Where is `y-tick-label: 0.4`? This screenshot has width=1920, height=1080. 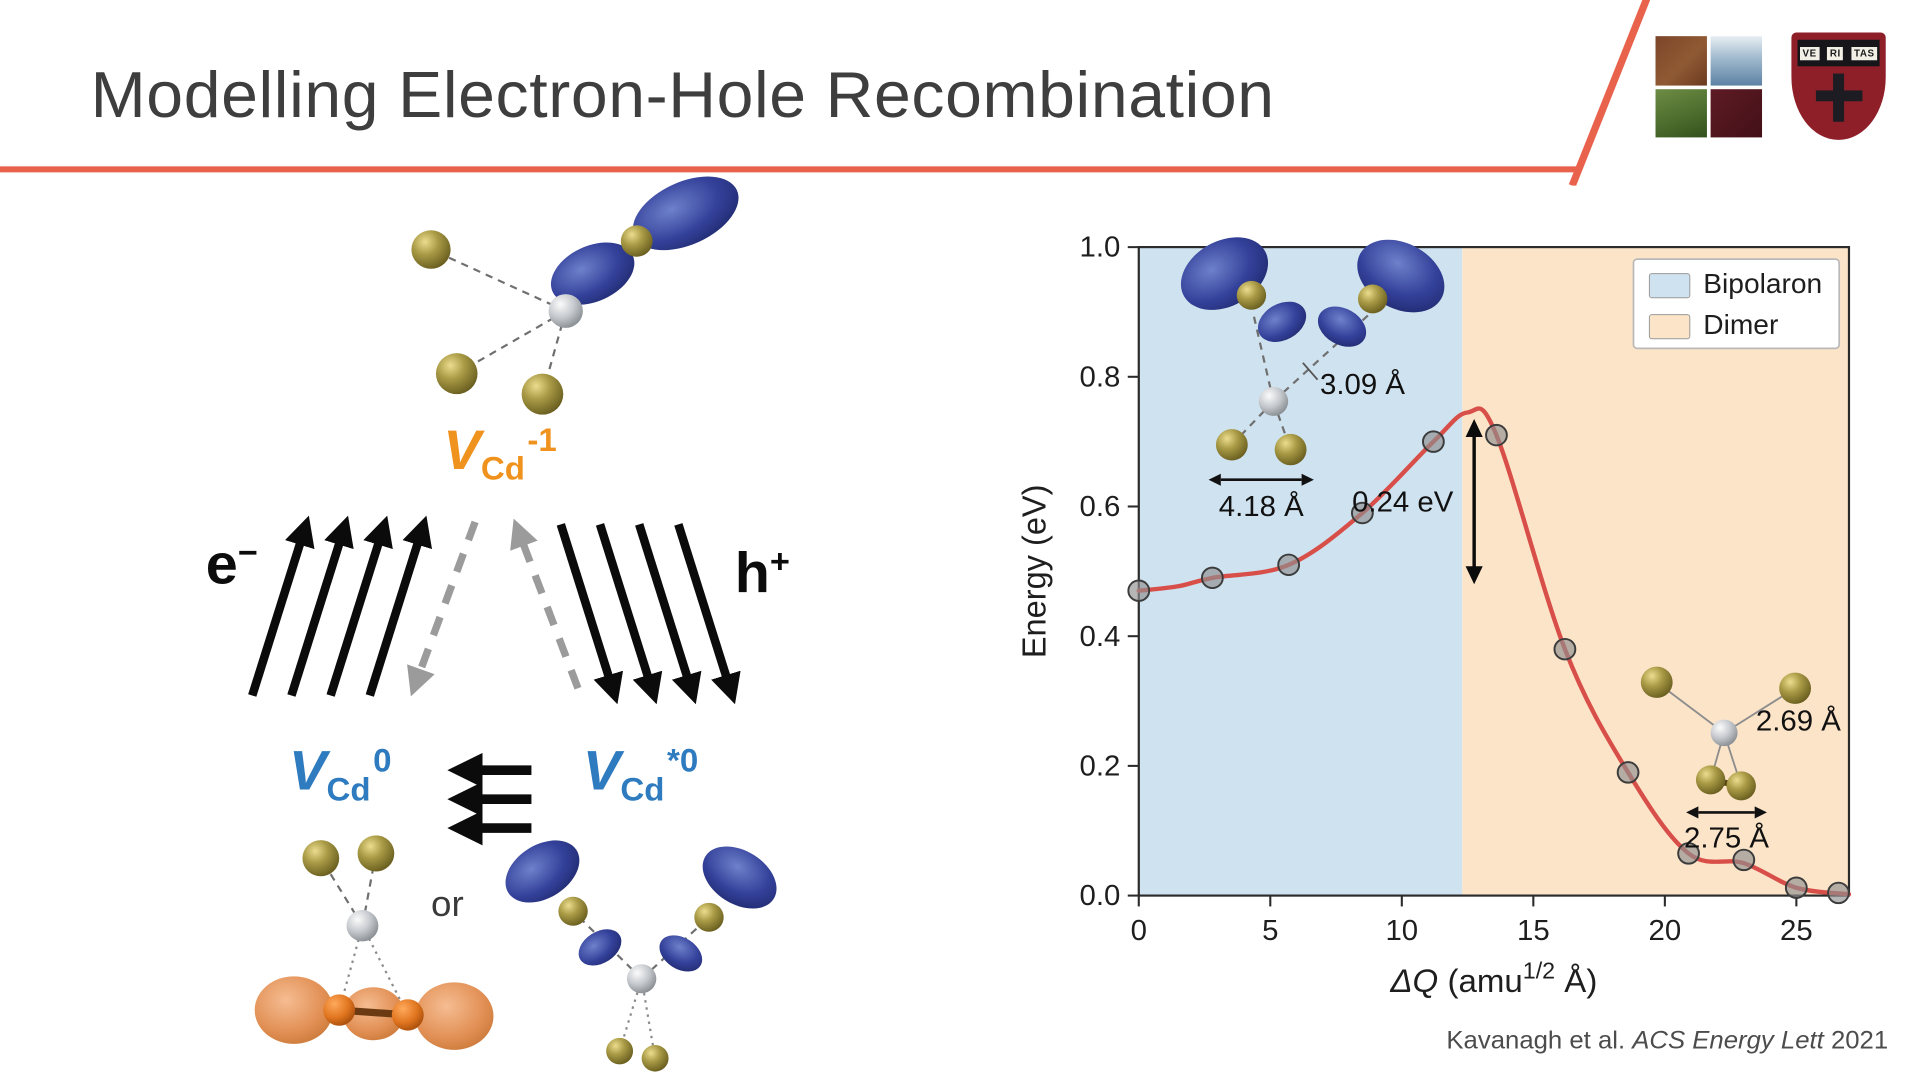
y-tick-label: 0.4 is located at coordinates (1100, 637).